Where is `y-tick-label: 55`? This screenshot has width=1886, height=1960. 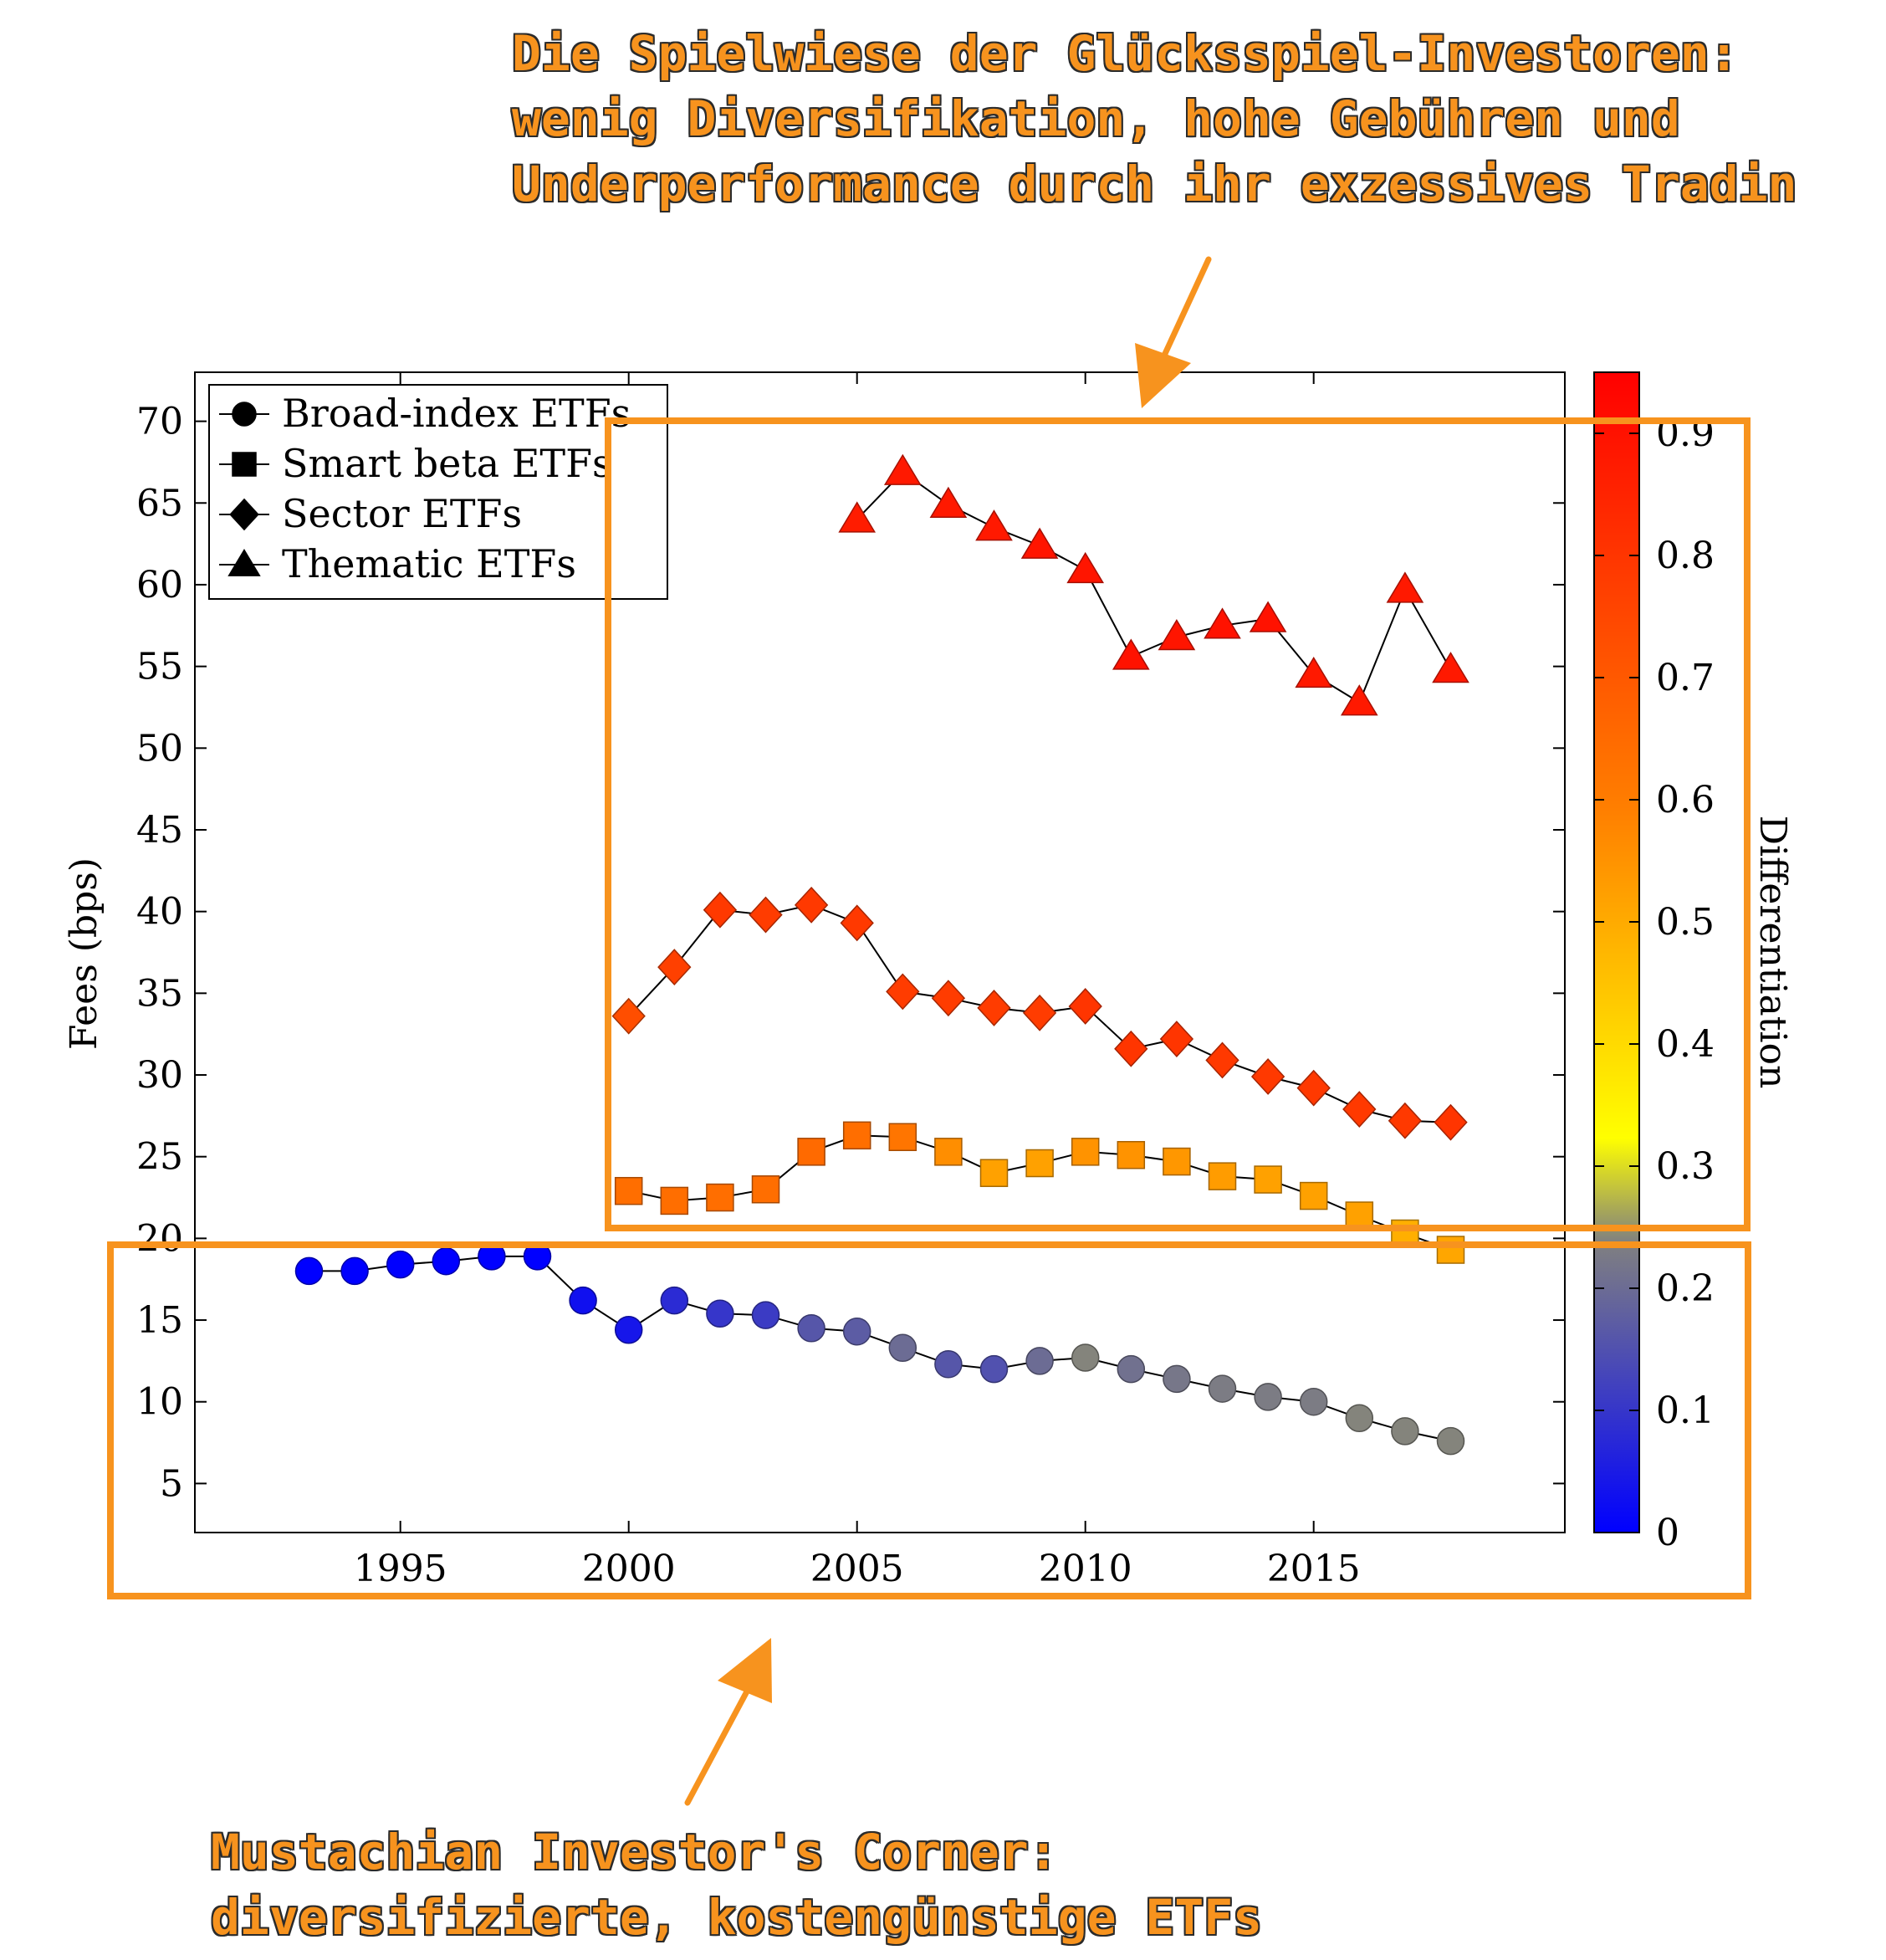 y-tick-label: 55 is located at coordinates (159, 667).